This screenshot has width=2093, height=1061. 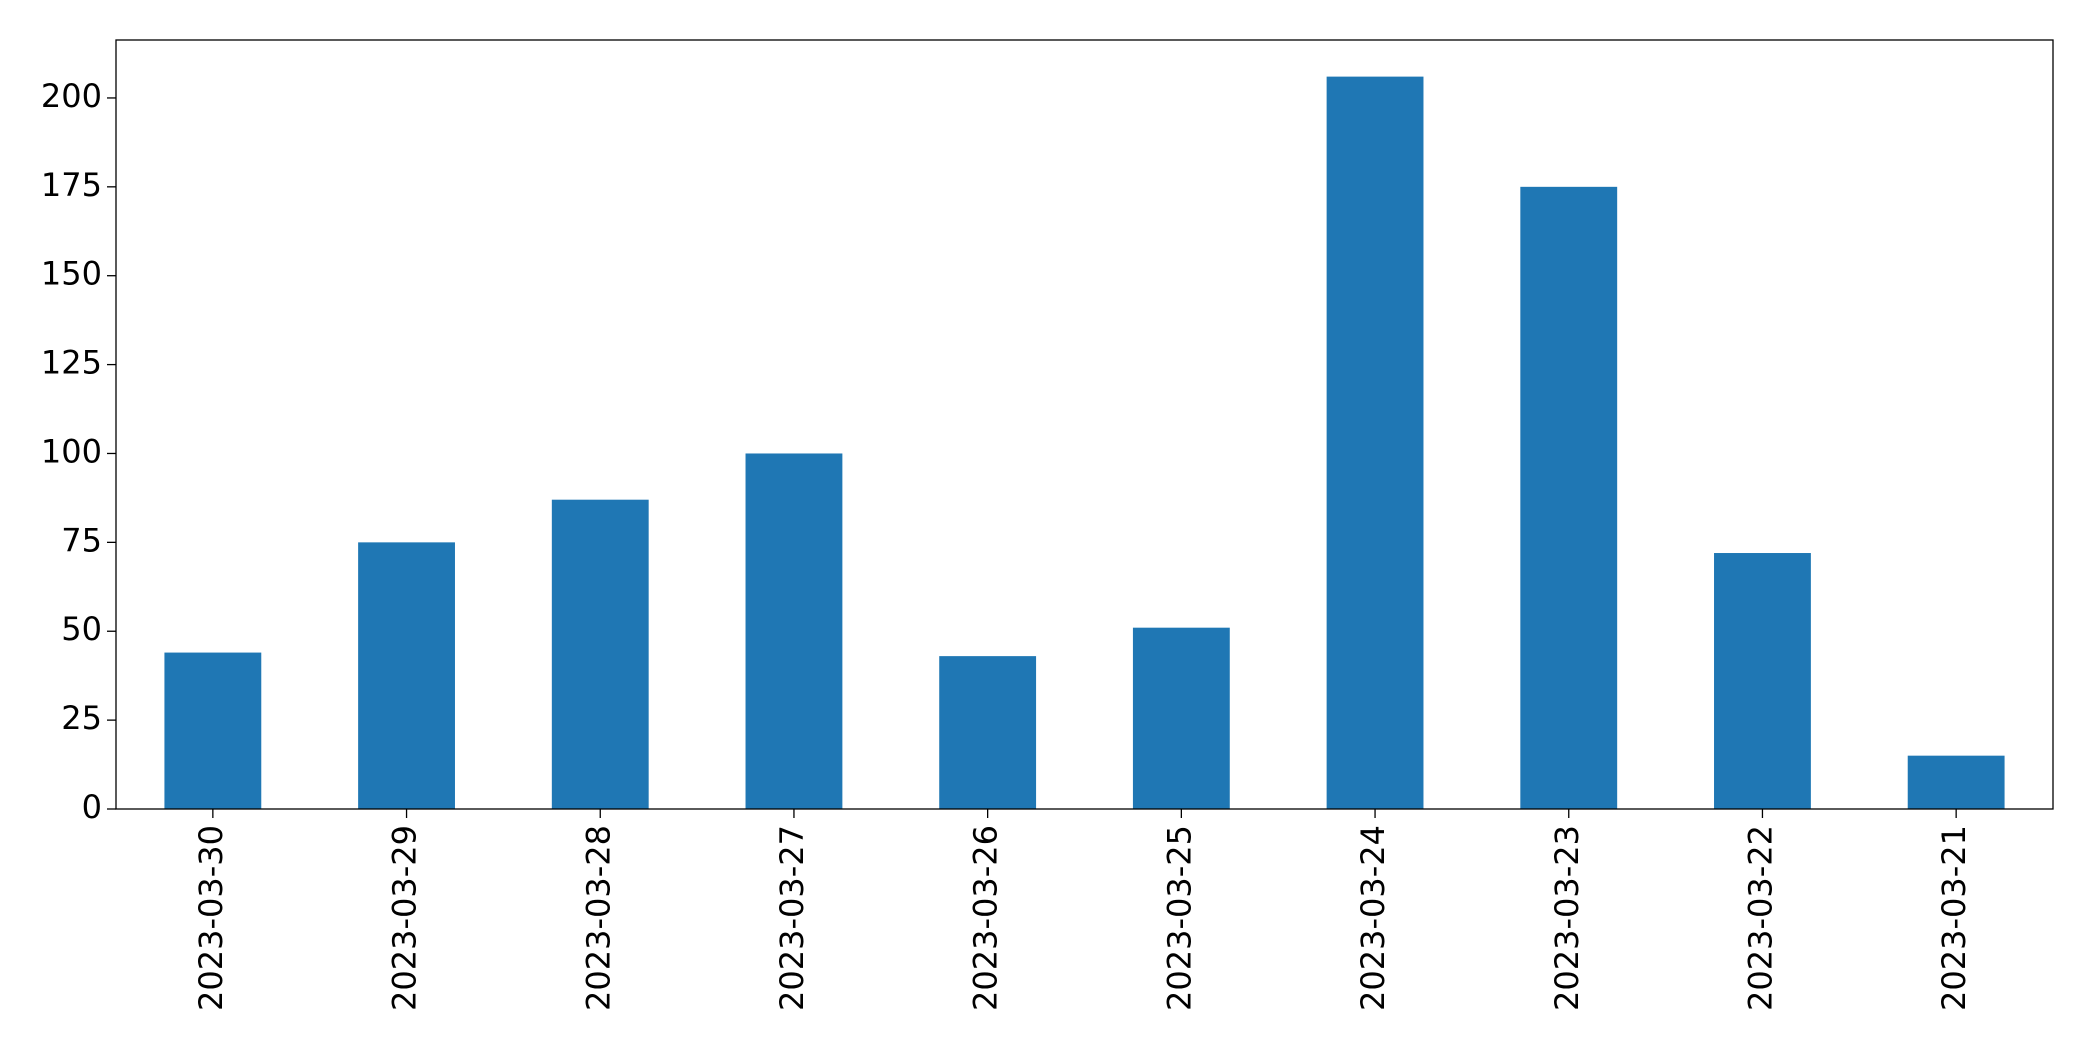 I want to click on y-tick-label: 25, so click(x=81, y=718).